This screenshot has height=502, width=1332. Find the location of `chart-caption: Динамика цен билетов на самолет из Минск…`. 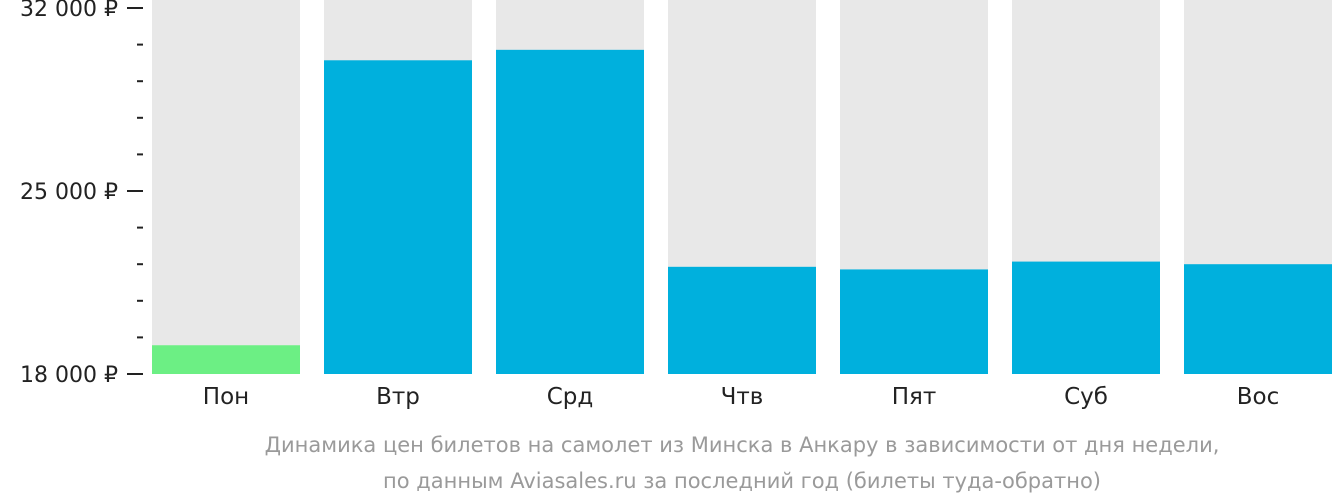

chart-caption: Динамика цен билетов на самолет из Минск… is located at coordinates (742, 463).